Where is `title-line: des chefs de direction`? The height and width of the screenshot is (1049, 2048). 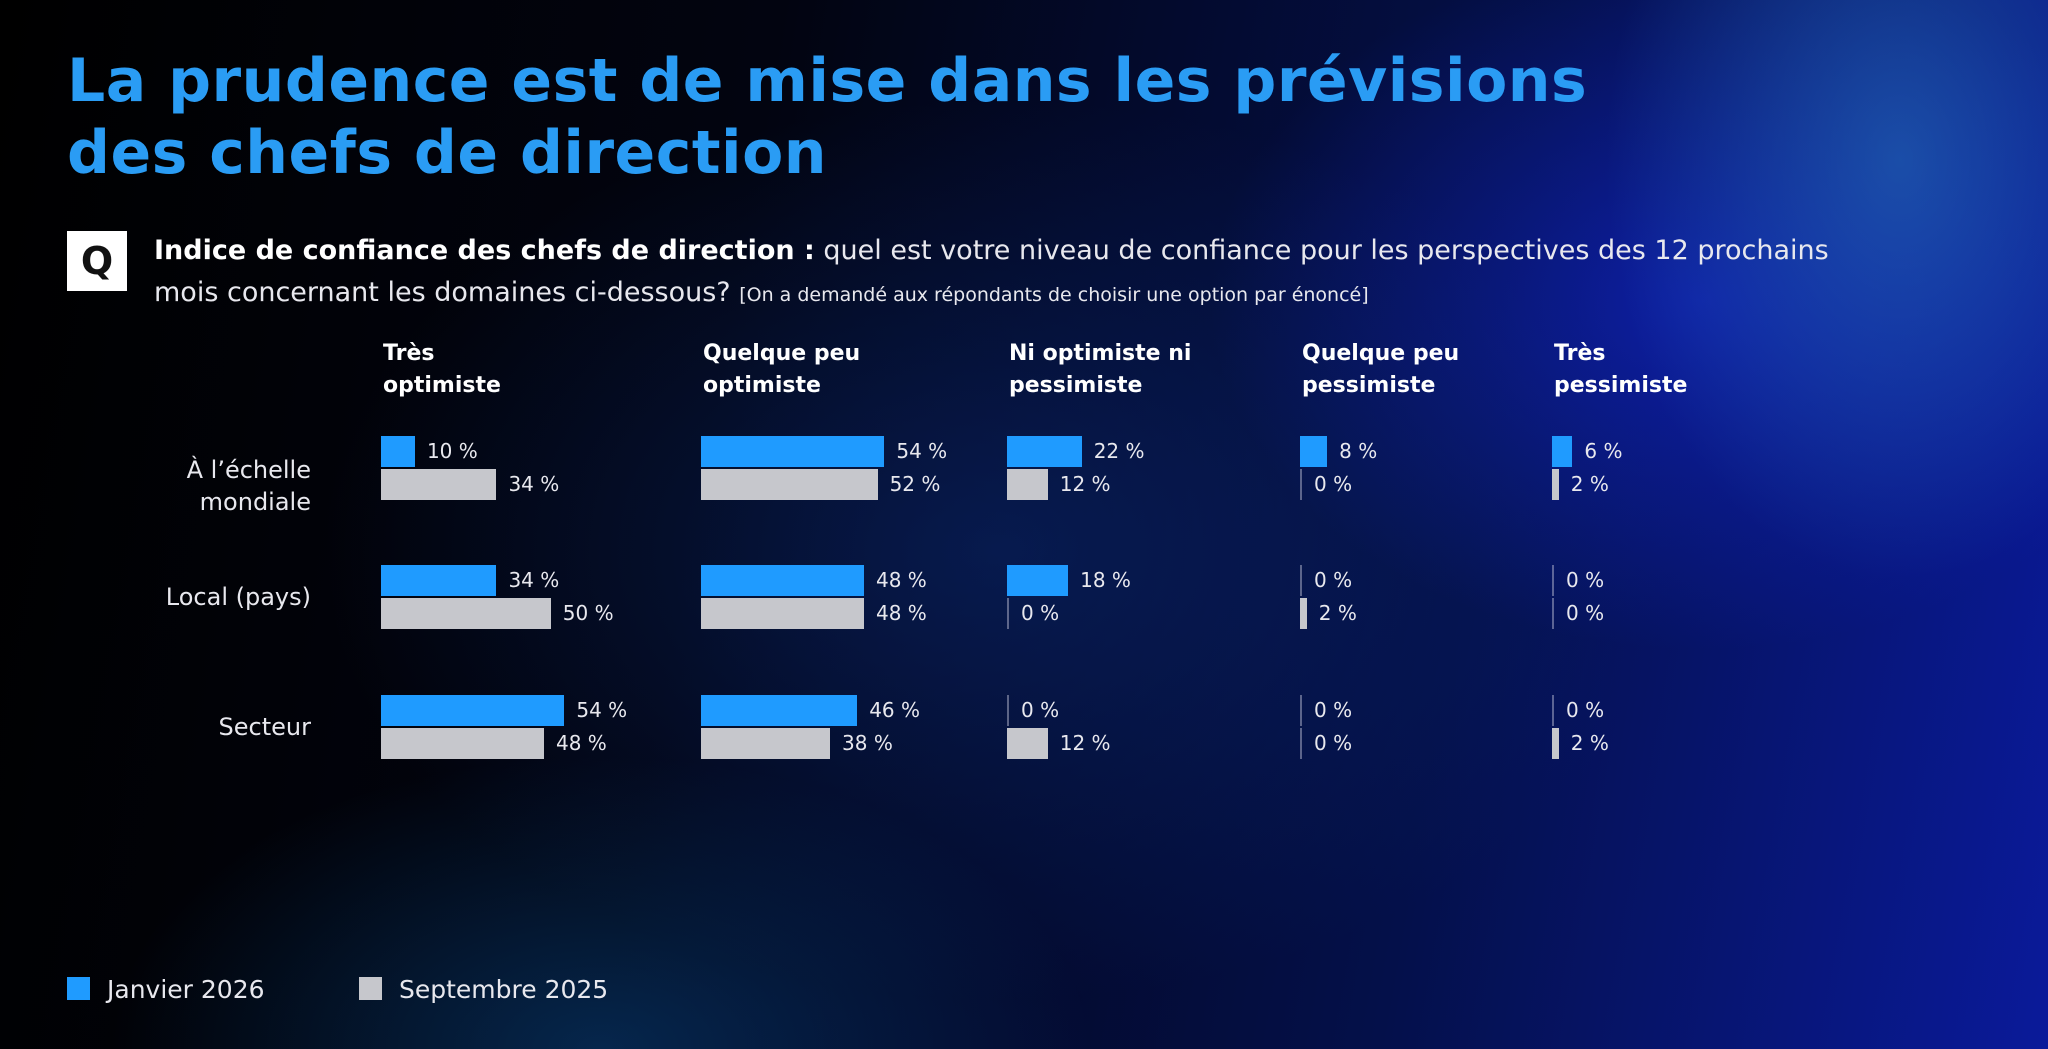
title-line: des chefs de direction is located at coordinates (447, 153).